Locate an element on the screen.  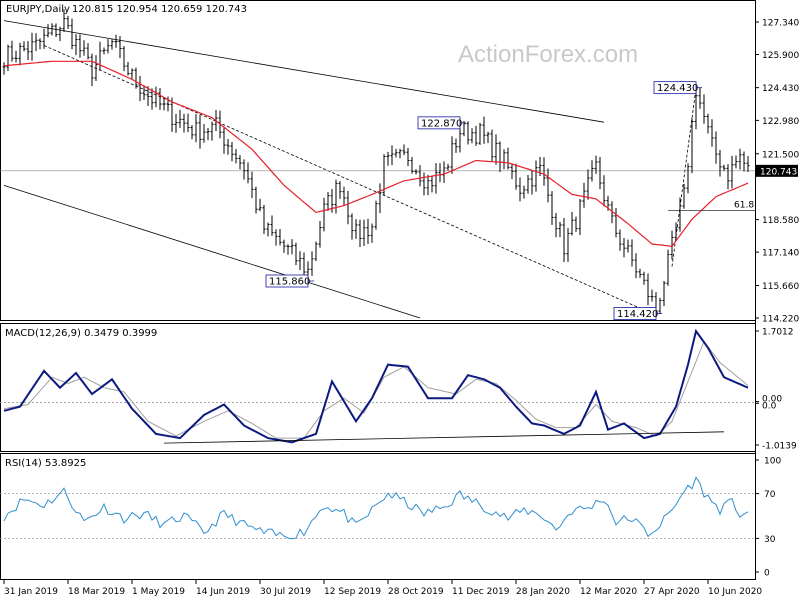
time-tick-label: 30 Jul 2019 is located at coordinates (285, 592).